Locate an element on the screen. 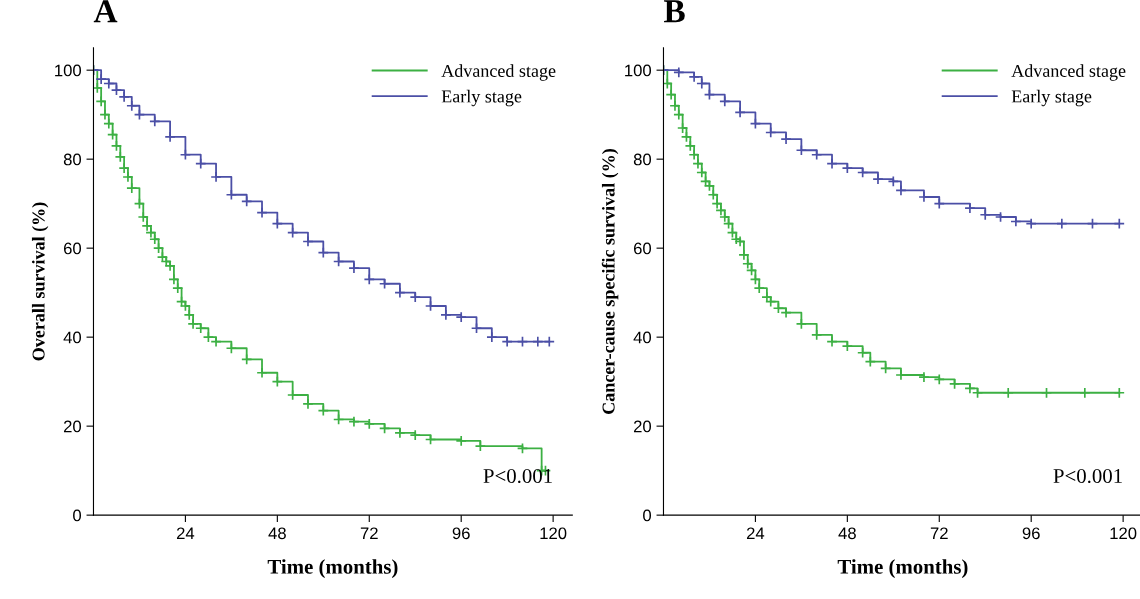  y-axis-title: Overall survival (%) is located at coordinates (40, 281).